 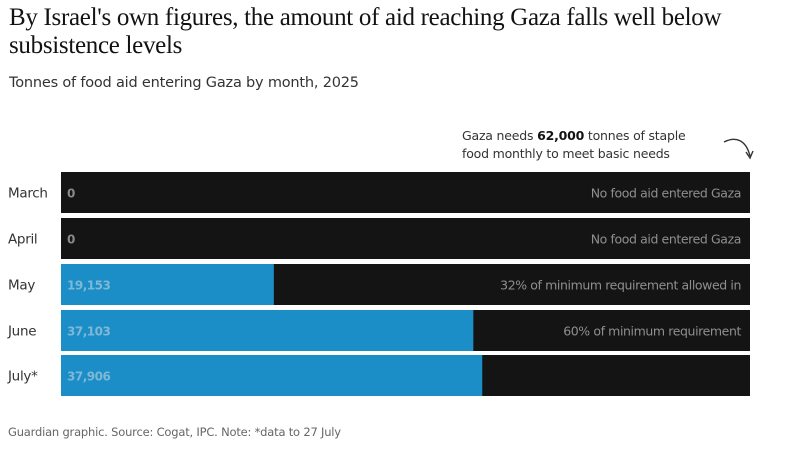 What do you see at coordinates (738, 149) in the screenshot?
I see `curved-arrow-down-icon` at bounding box center [738, 149].